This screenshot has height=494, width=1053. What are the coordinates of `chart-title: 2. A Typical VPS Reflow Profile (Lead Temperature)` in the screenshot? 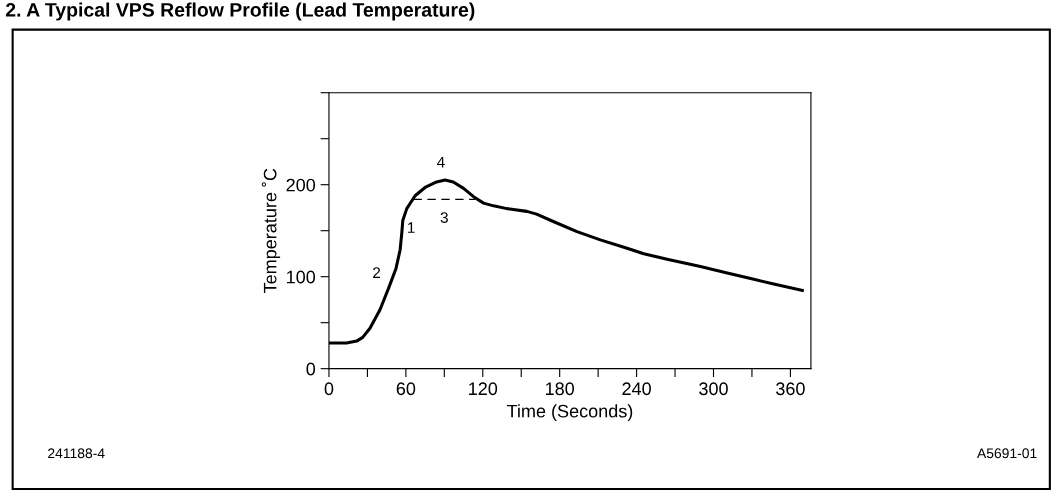 It's located at (240, 11).